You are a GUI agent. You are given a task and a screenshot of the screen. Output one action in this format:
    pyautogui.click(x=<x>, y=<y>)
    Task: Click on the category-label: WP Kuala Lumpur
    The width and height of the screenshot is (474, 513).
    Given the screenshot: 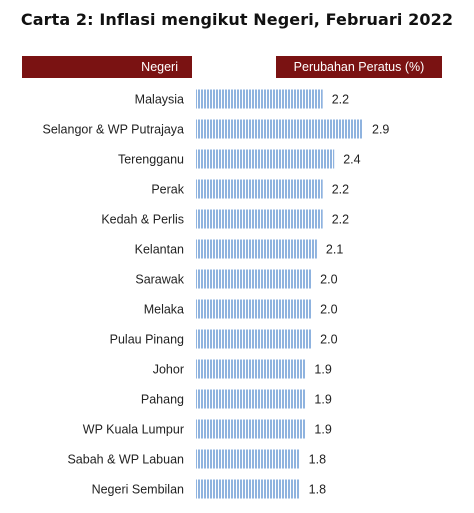 What is the action you would take?
    pyautogui.click(x=133, y=430)
    